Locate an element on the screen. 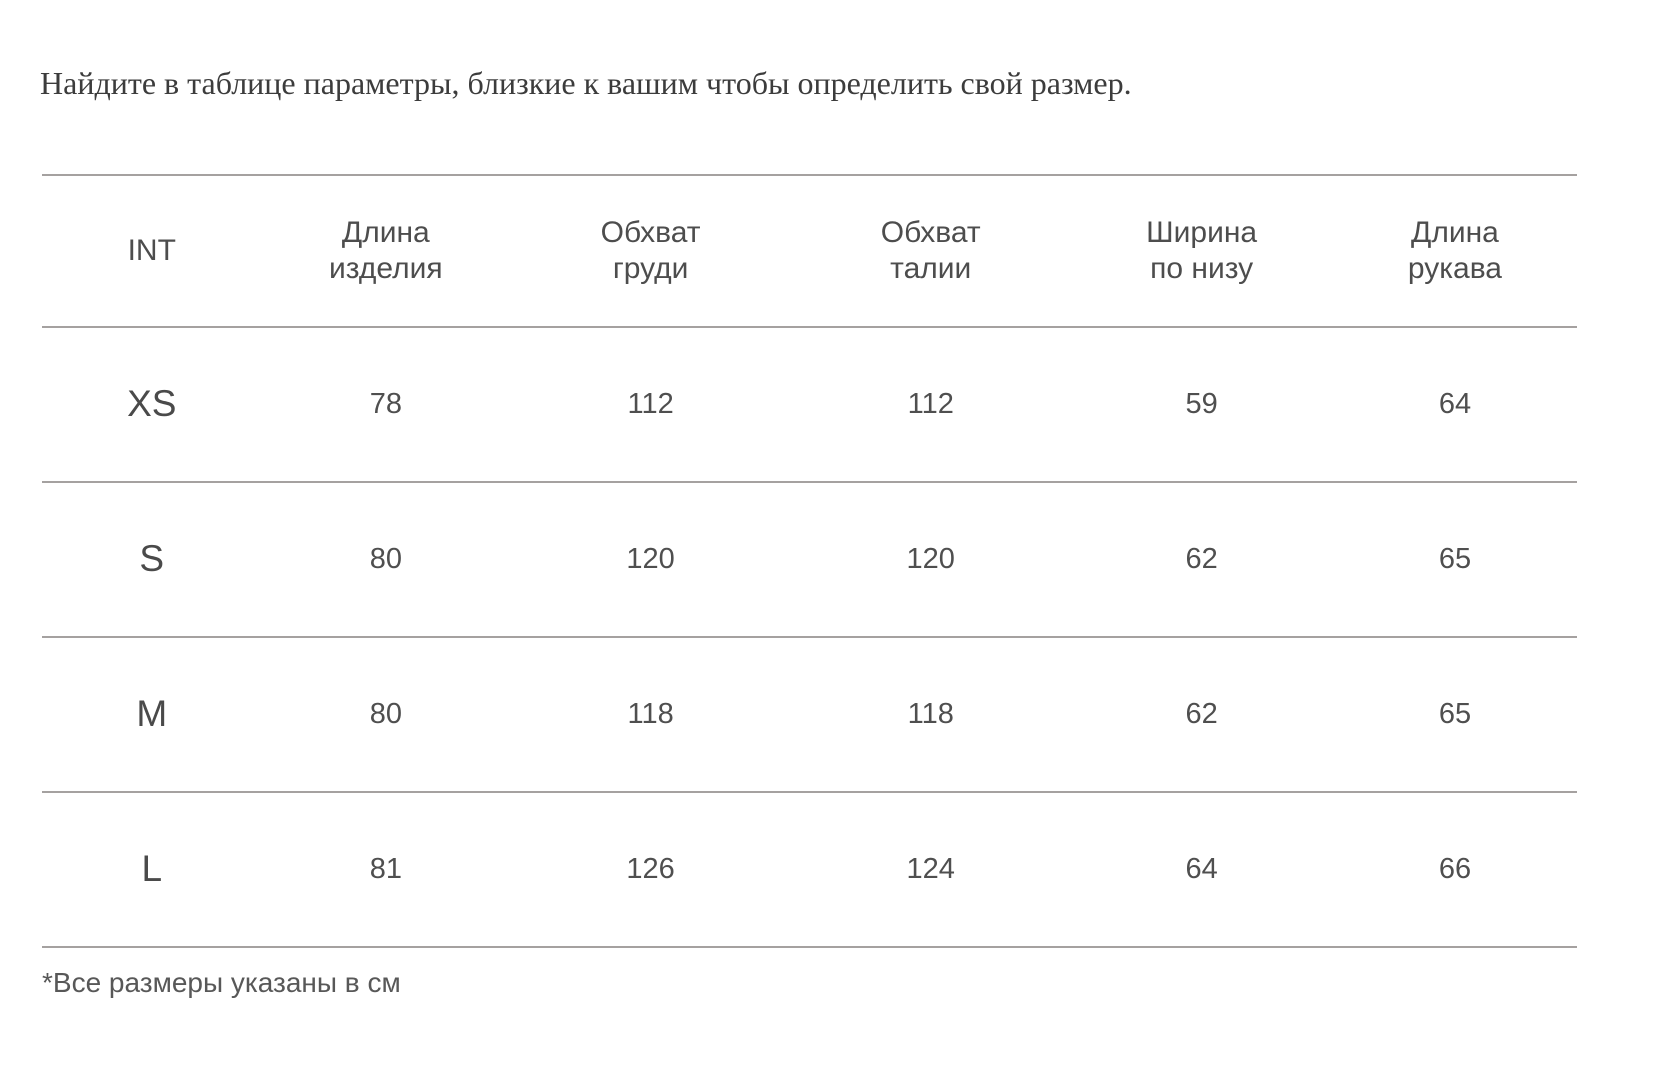  size-row: S 80 120 120 62 65 is located at coordinates (809, 559).